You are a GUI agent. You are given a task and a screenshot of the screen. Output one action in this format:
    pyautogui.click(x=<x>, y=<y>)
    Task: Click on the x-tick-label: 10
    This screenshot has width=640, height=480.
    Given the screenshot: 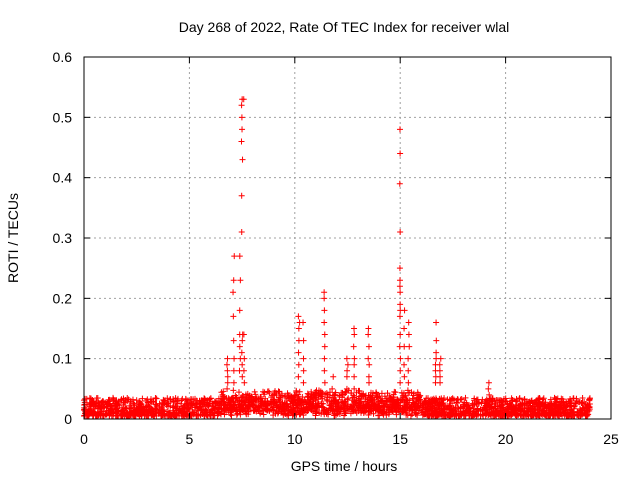 What is the action you would take?
    pyautogui.click(x=295, y=439)
    